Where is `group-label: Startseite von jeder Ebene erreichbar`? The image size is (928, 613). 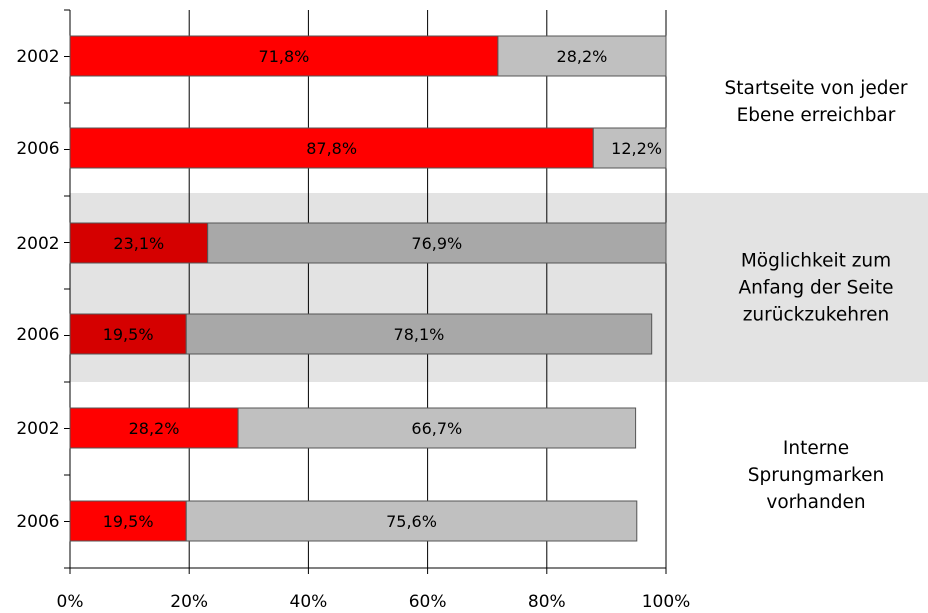
group-label: Startseite von jeder Ebene erreichbar is located at coordinates (816, 102).